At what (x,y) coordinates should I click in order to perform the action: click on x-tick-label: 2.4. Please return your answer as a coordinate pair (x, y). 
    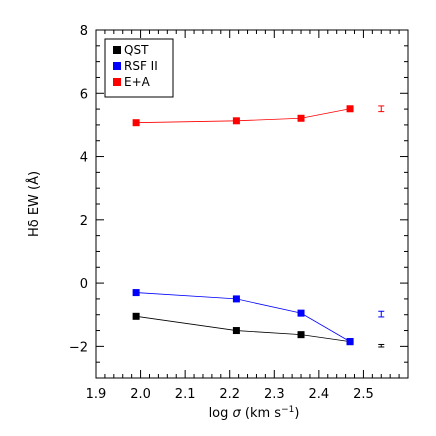
    Looking at the image, I should click on (319, 394).